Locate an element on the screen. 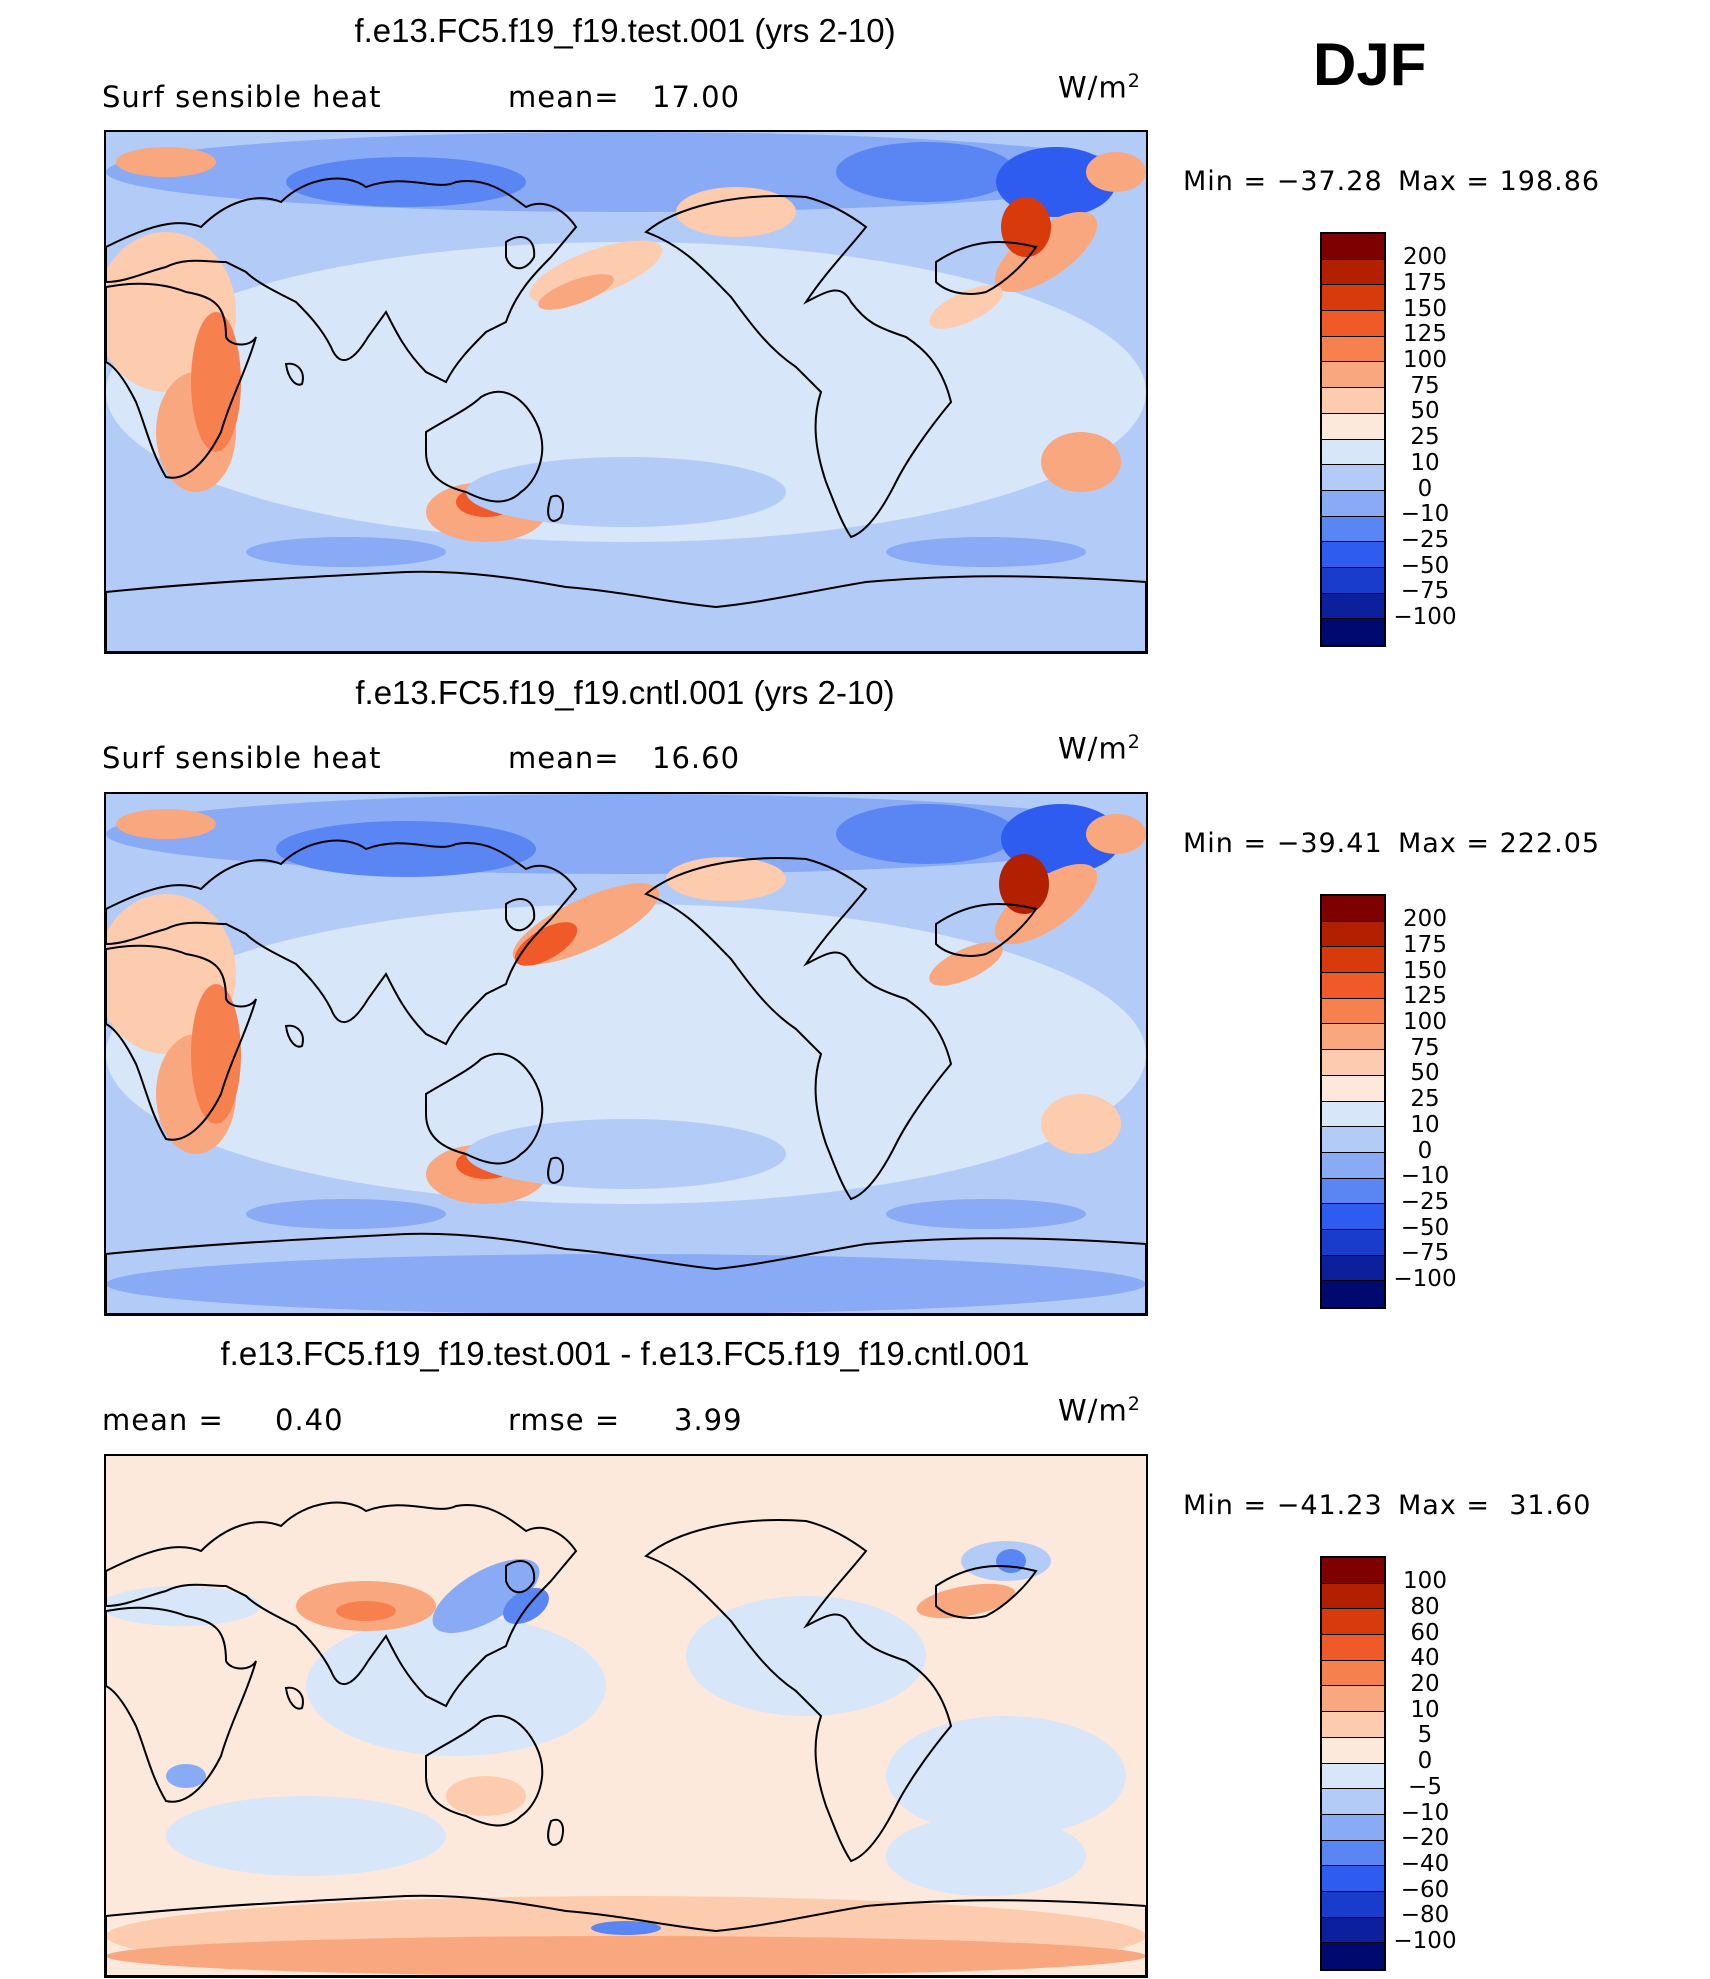  colorbar-tick-label: −25 is located at coordinates (1425, 539).